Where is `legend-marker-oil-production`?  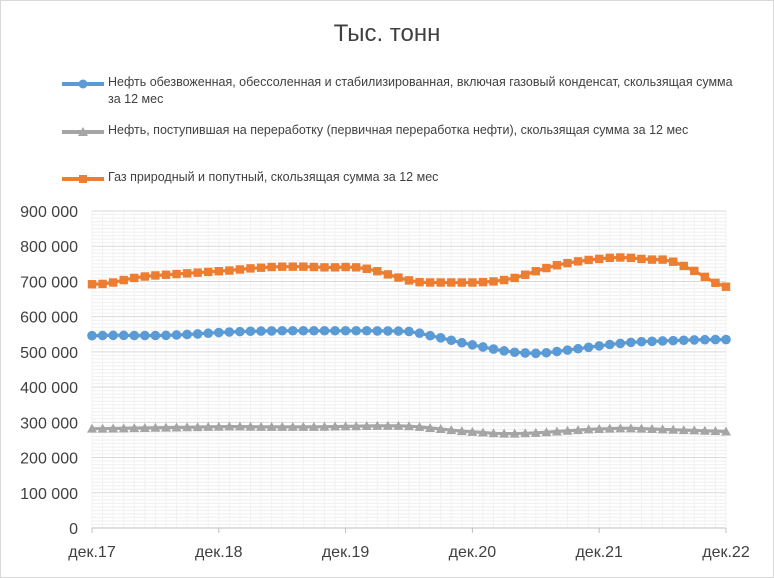
legend-marker-oil-production is located at coordinates (83, 84).